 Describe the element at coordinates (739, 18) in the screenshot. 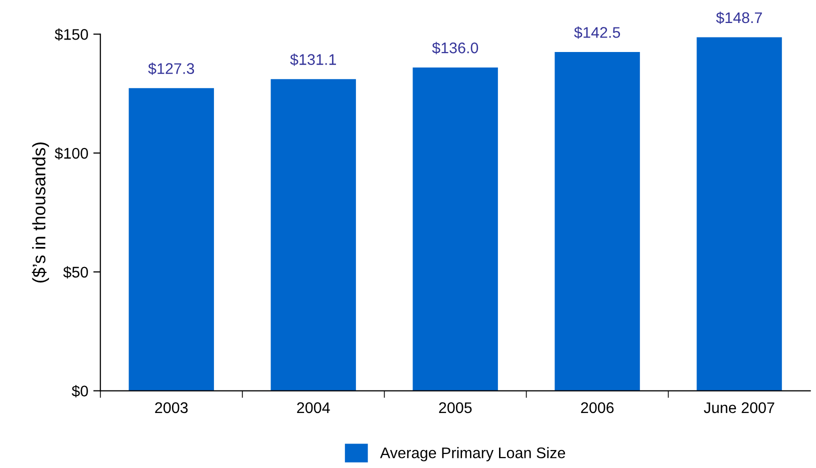

I see `data-label: $148.7` at that location.